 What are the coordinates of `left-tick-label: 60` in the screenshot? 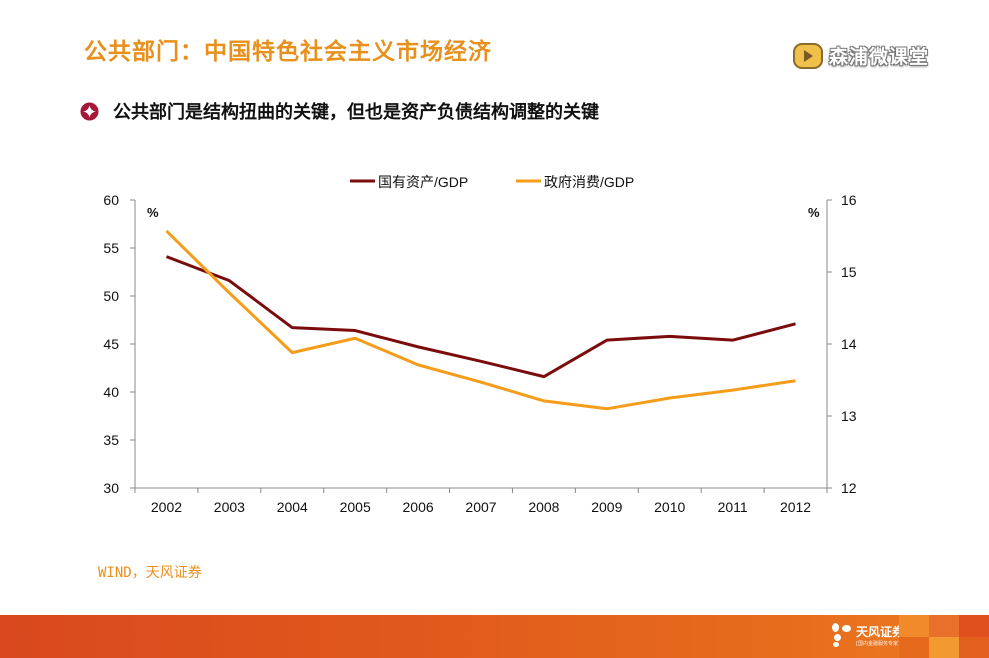 It's located at (111, 200).